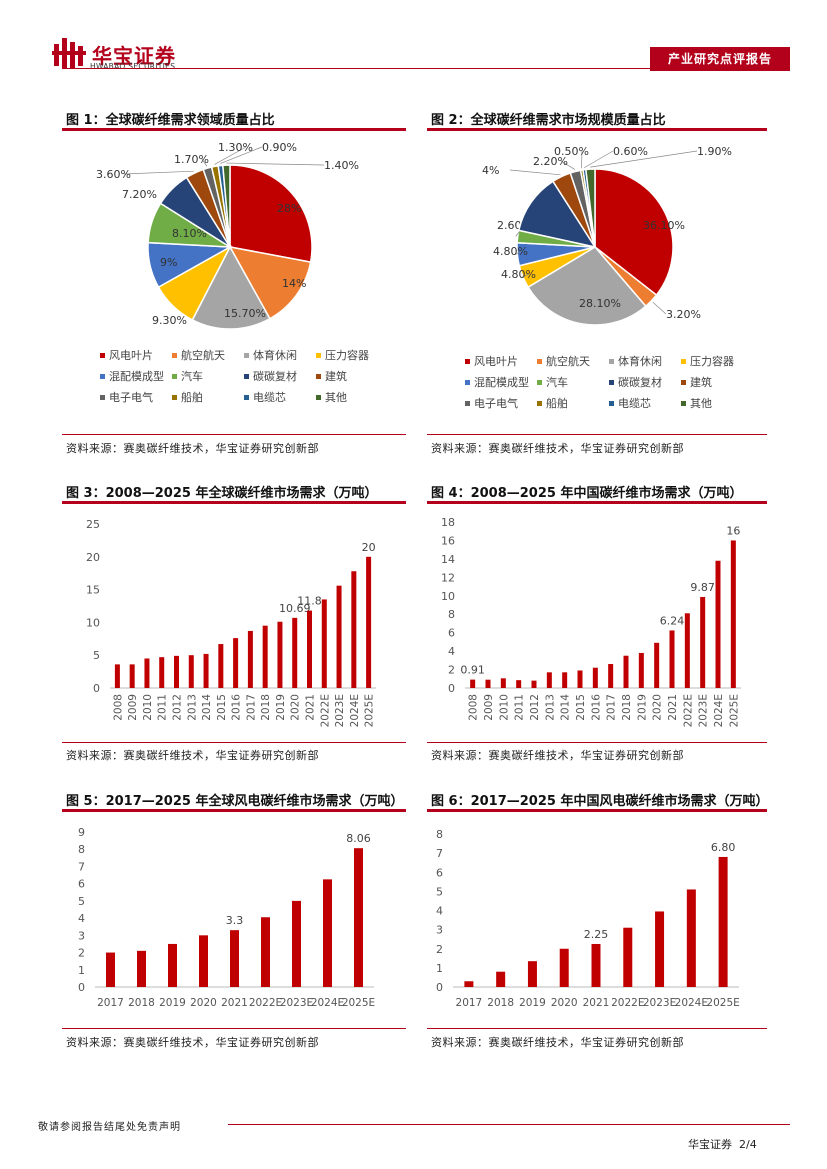 The image size is (827, 1169). Describe the element at coordinates (702, 587) in the screenshot. I see `bar-data-label: 9.87` at that location.